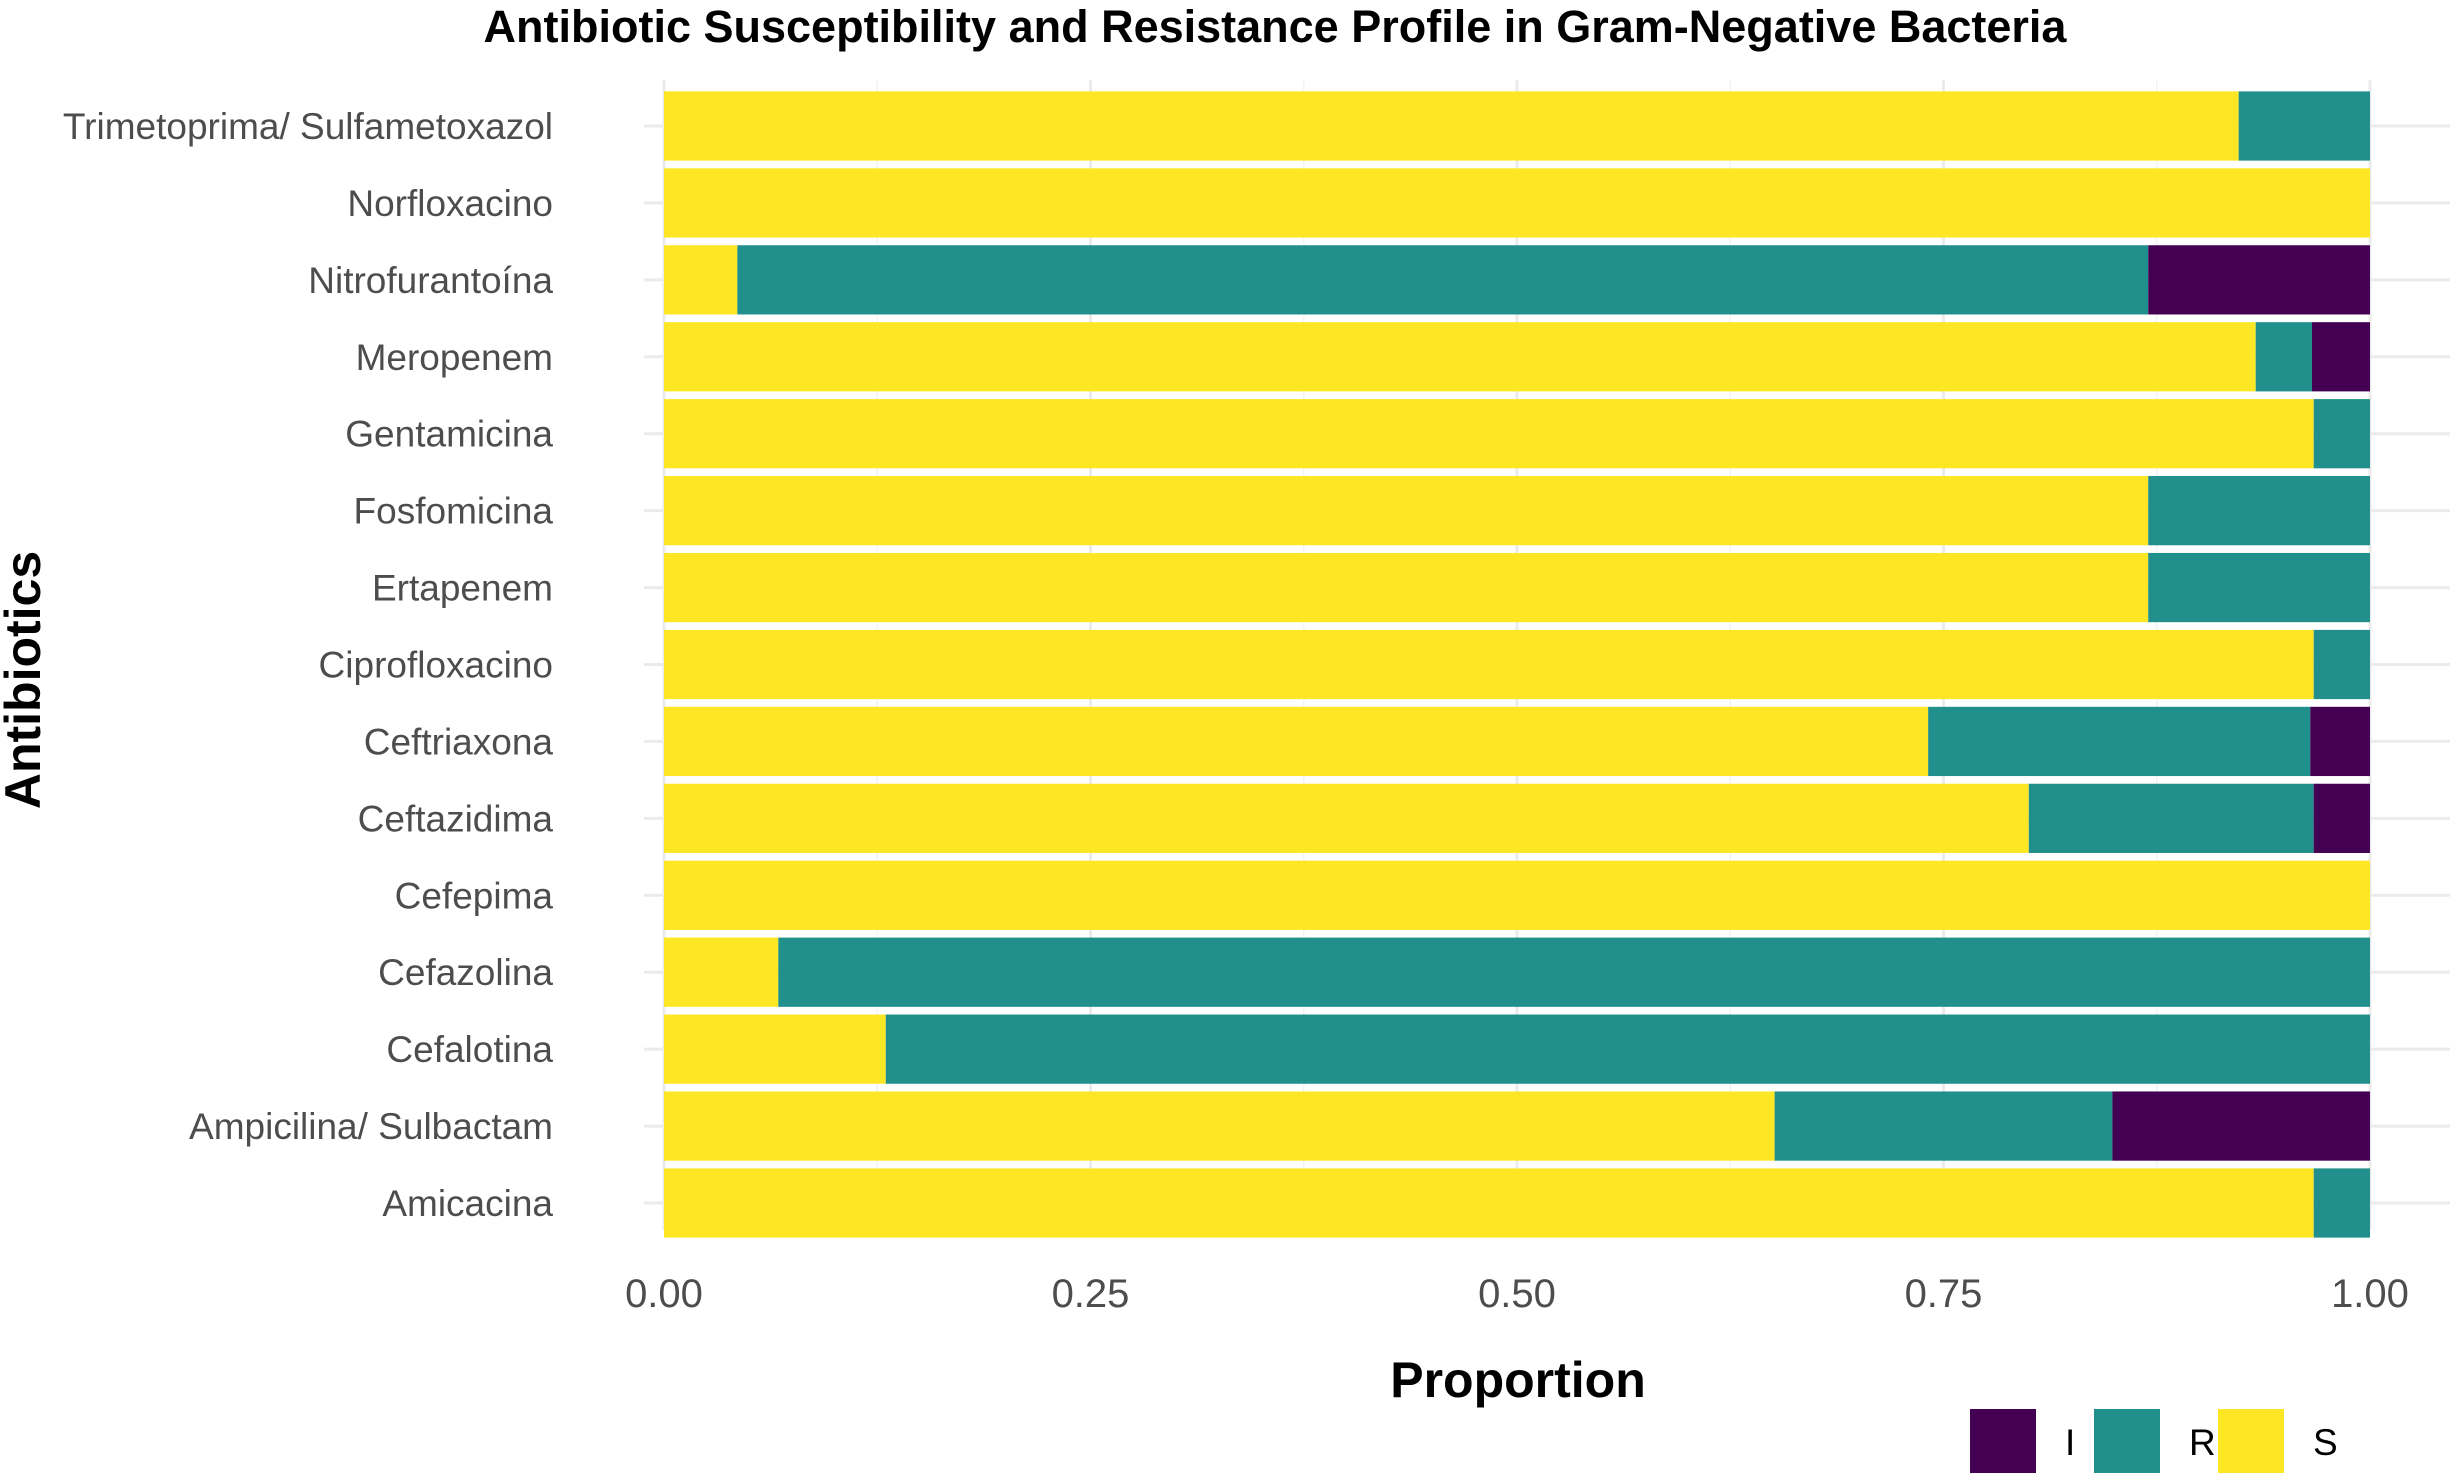  I want to click on y-tick-label: Ciprofloxacino, so click(436, 665).